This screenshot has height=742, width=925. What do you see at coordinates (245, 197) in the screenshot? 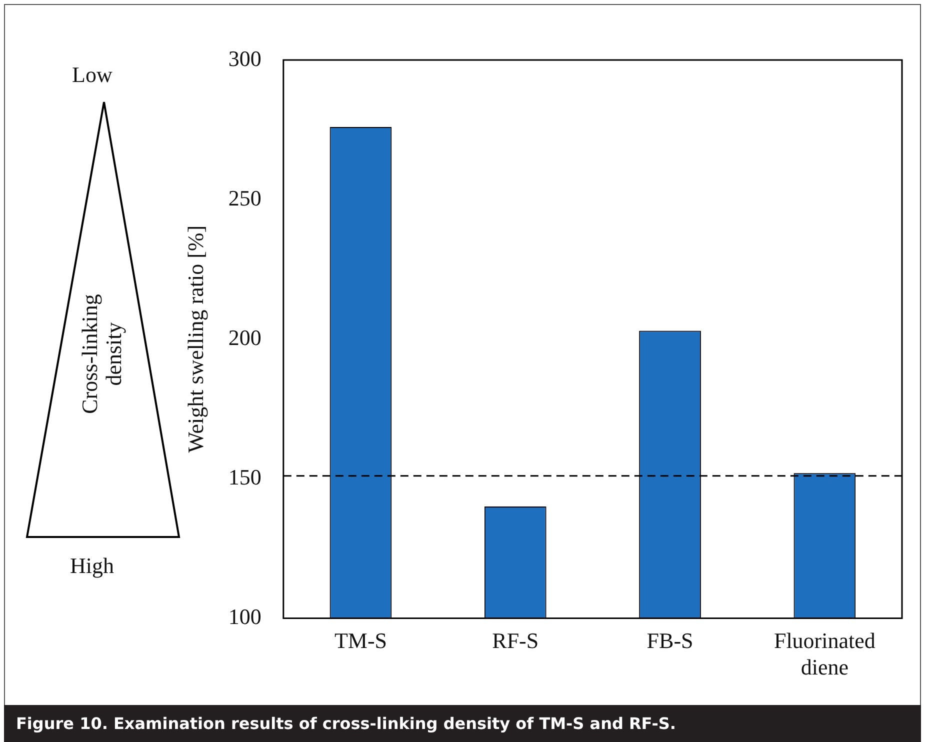
I see `y-tick-label: 250` at bounding box center [245, 197].